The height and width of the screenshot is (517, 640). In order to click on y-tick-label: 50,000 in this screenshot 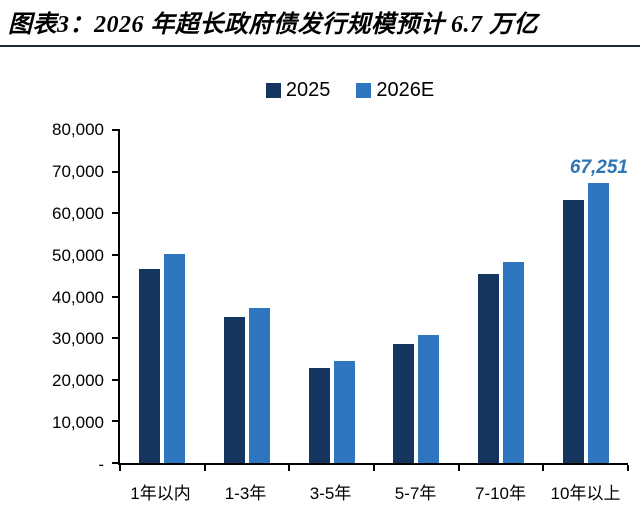, I will do `click(78, 255)`.